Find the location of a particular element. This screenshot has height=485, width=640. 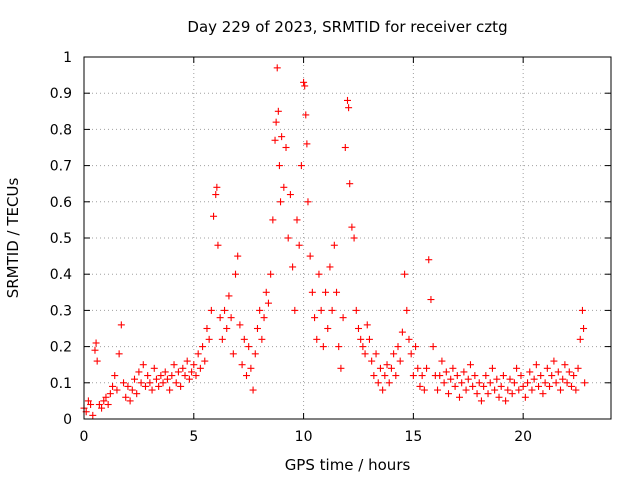

y-tick-label: 0.7 is located at coordinates (61, 167).